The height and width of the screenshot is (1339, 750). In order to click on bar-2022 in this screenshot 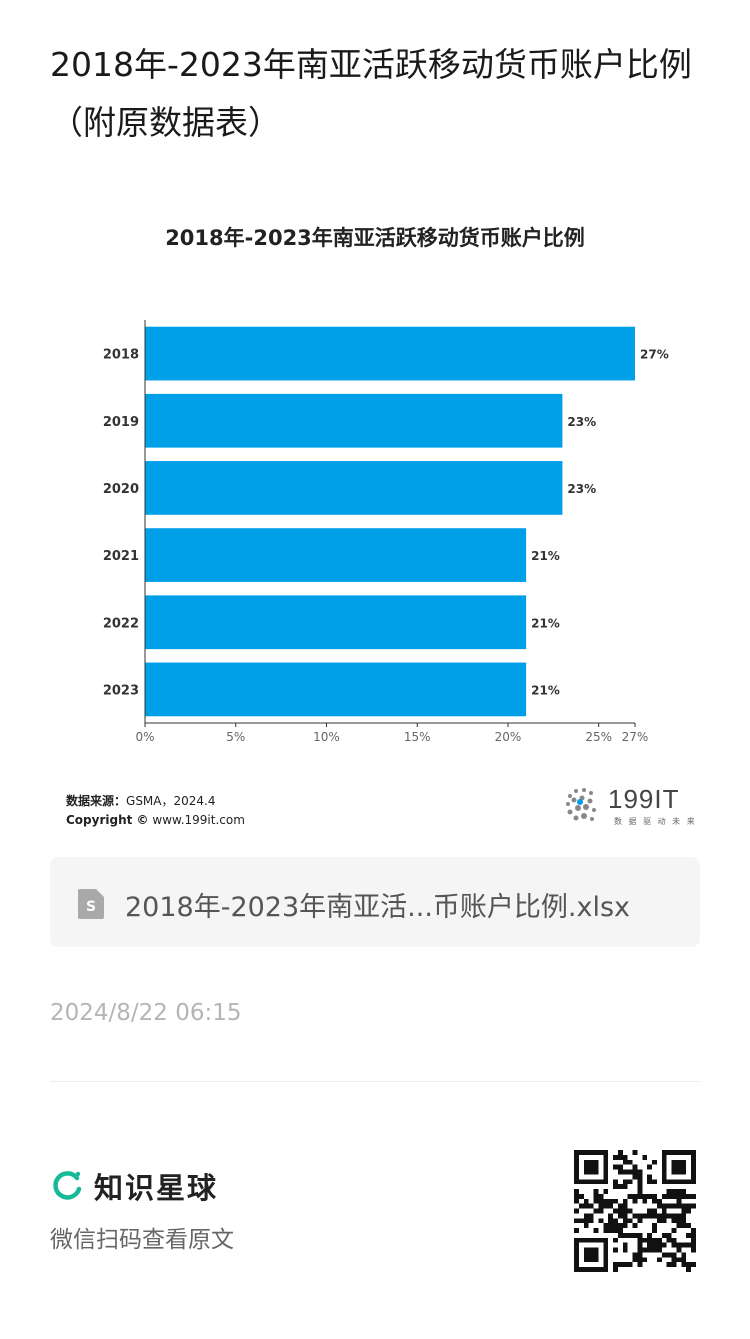, I will do `click(336, 622)`.